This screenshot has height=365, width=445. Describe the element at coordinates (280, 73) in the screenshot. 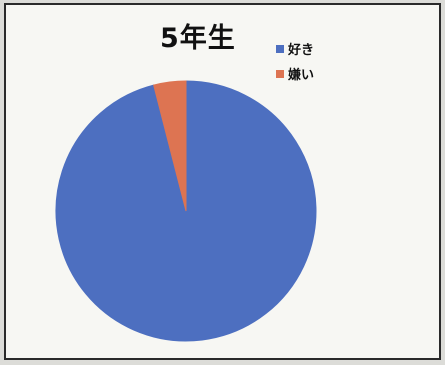

I see `legend-swatch-dislike` at that location.